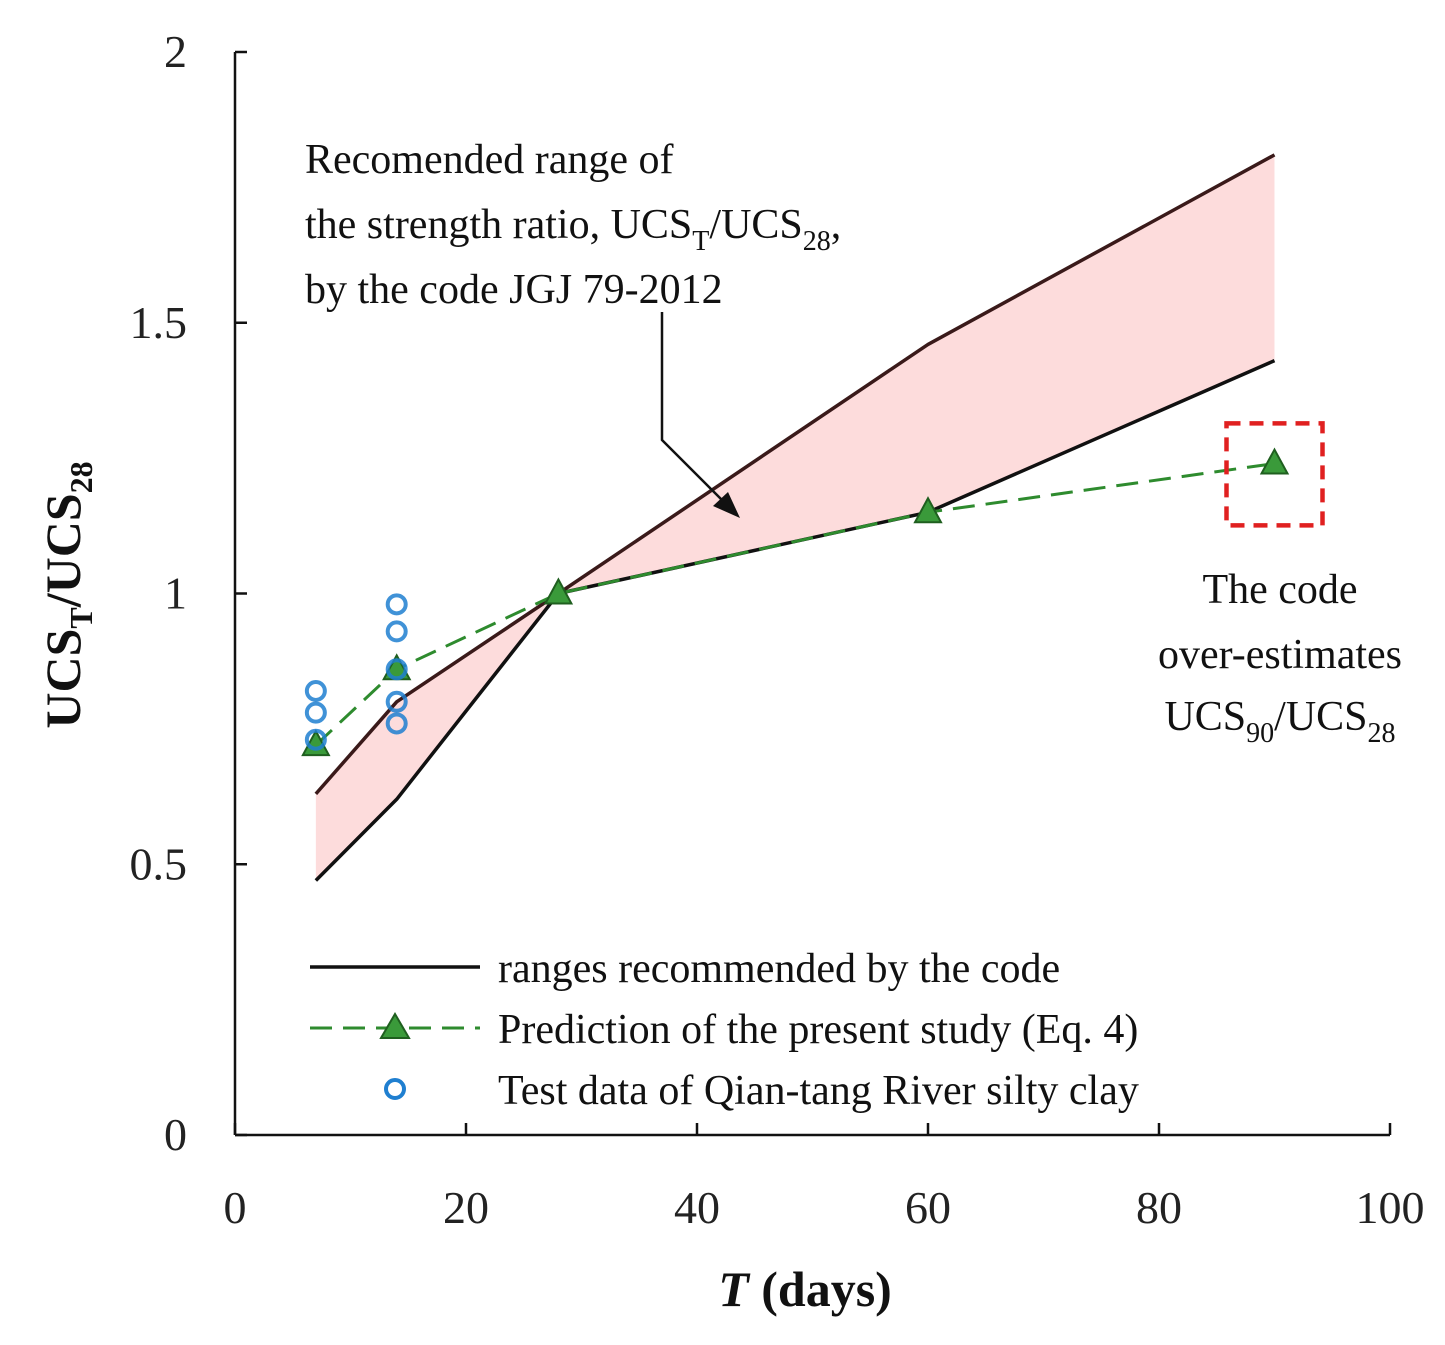 The height and width of the screenshot is (1345, 1445). Describe the element at coordinates (395, 1025) in the screenshot. I see `legend-prediction-marker` at that location.